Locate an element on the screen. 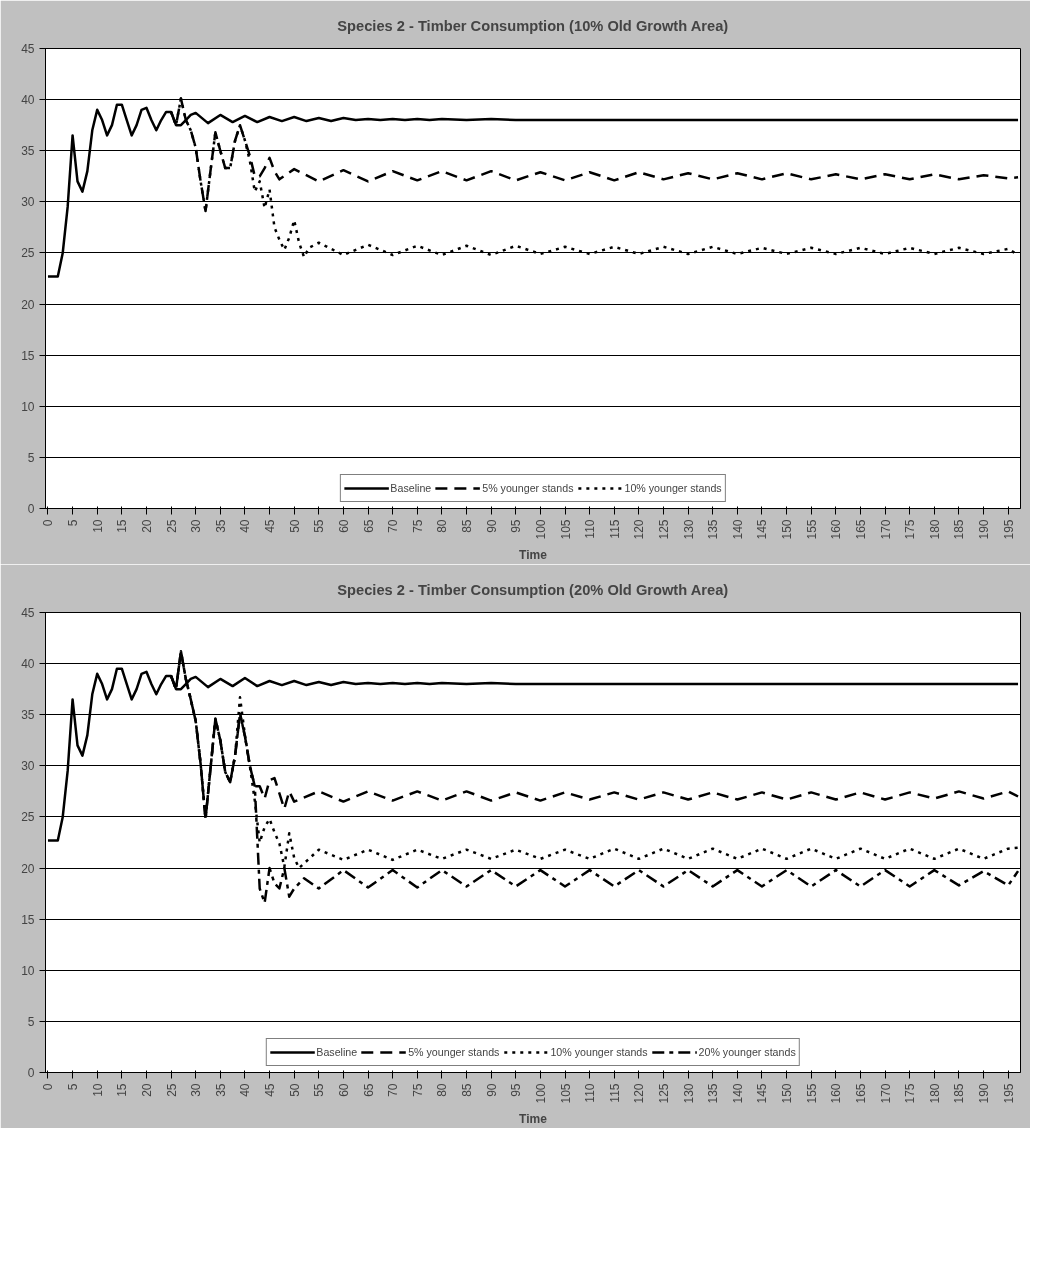 This screenshot has width=1037, height=1269. legend-label: 5% younger stands is located at coordinates (528, 488).